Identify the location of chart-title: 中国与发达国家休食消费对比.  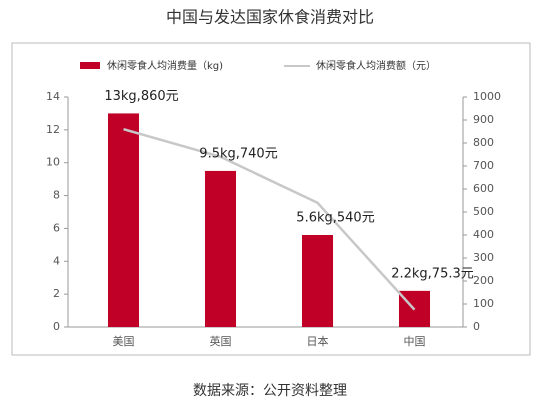
(270, 17).